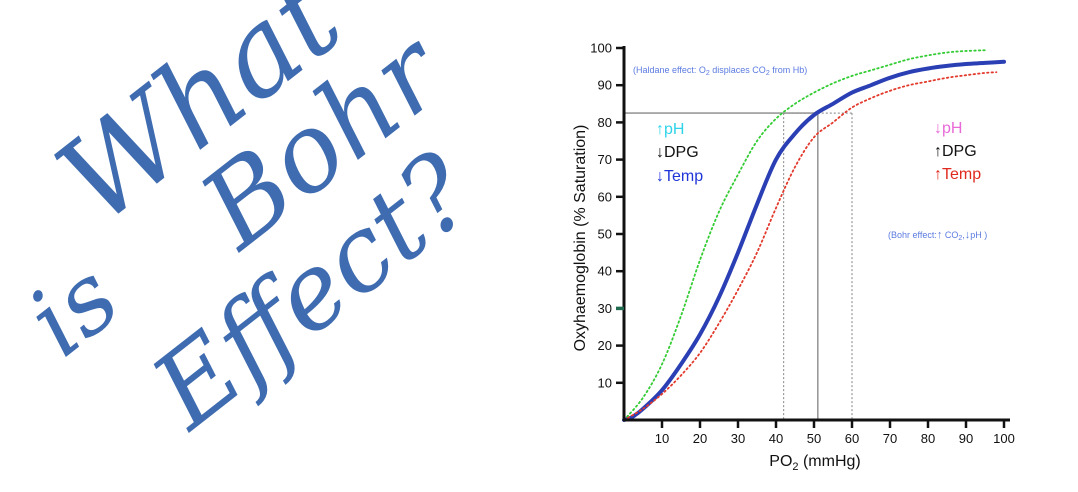  I want to click on x-tick-label-60: 60, so click(852, 438).